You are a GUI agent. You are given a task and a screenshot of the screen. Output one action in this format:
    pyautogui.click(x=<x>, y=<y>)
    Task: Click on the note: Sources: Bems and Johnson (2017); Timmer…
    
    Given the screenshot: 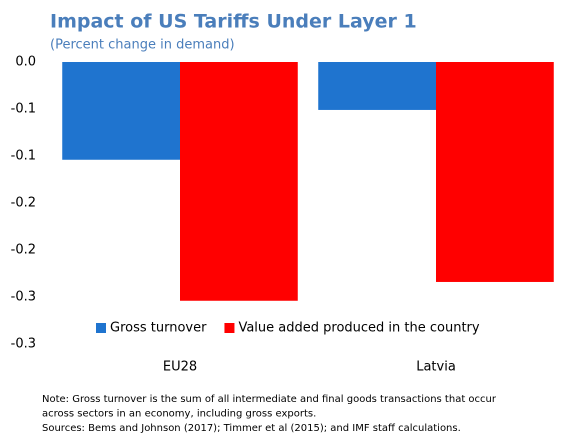 What is the action you would take?
    pyautogui.click(x=251, y=428)
    